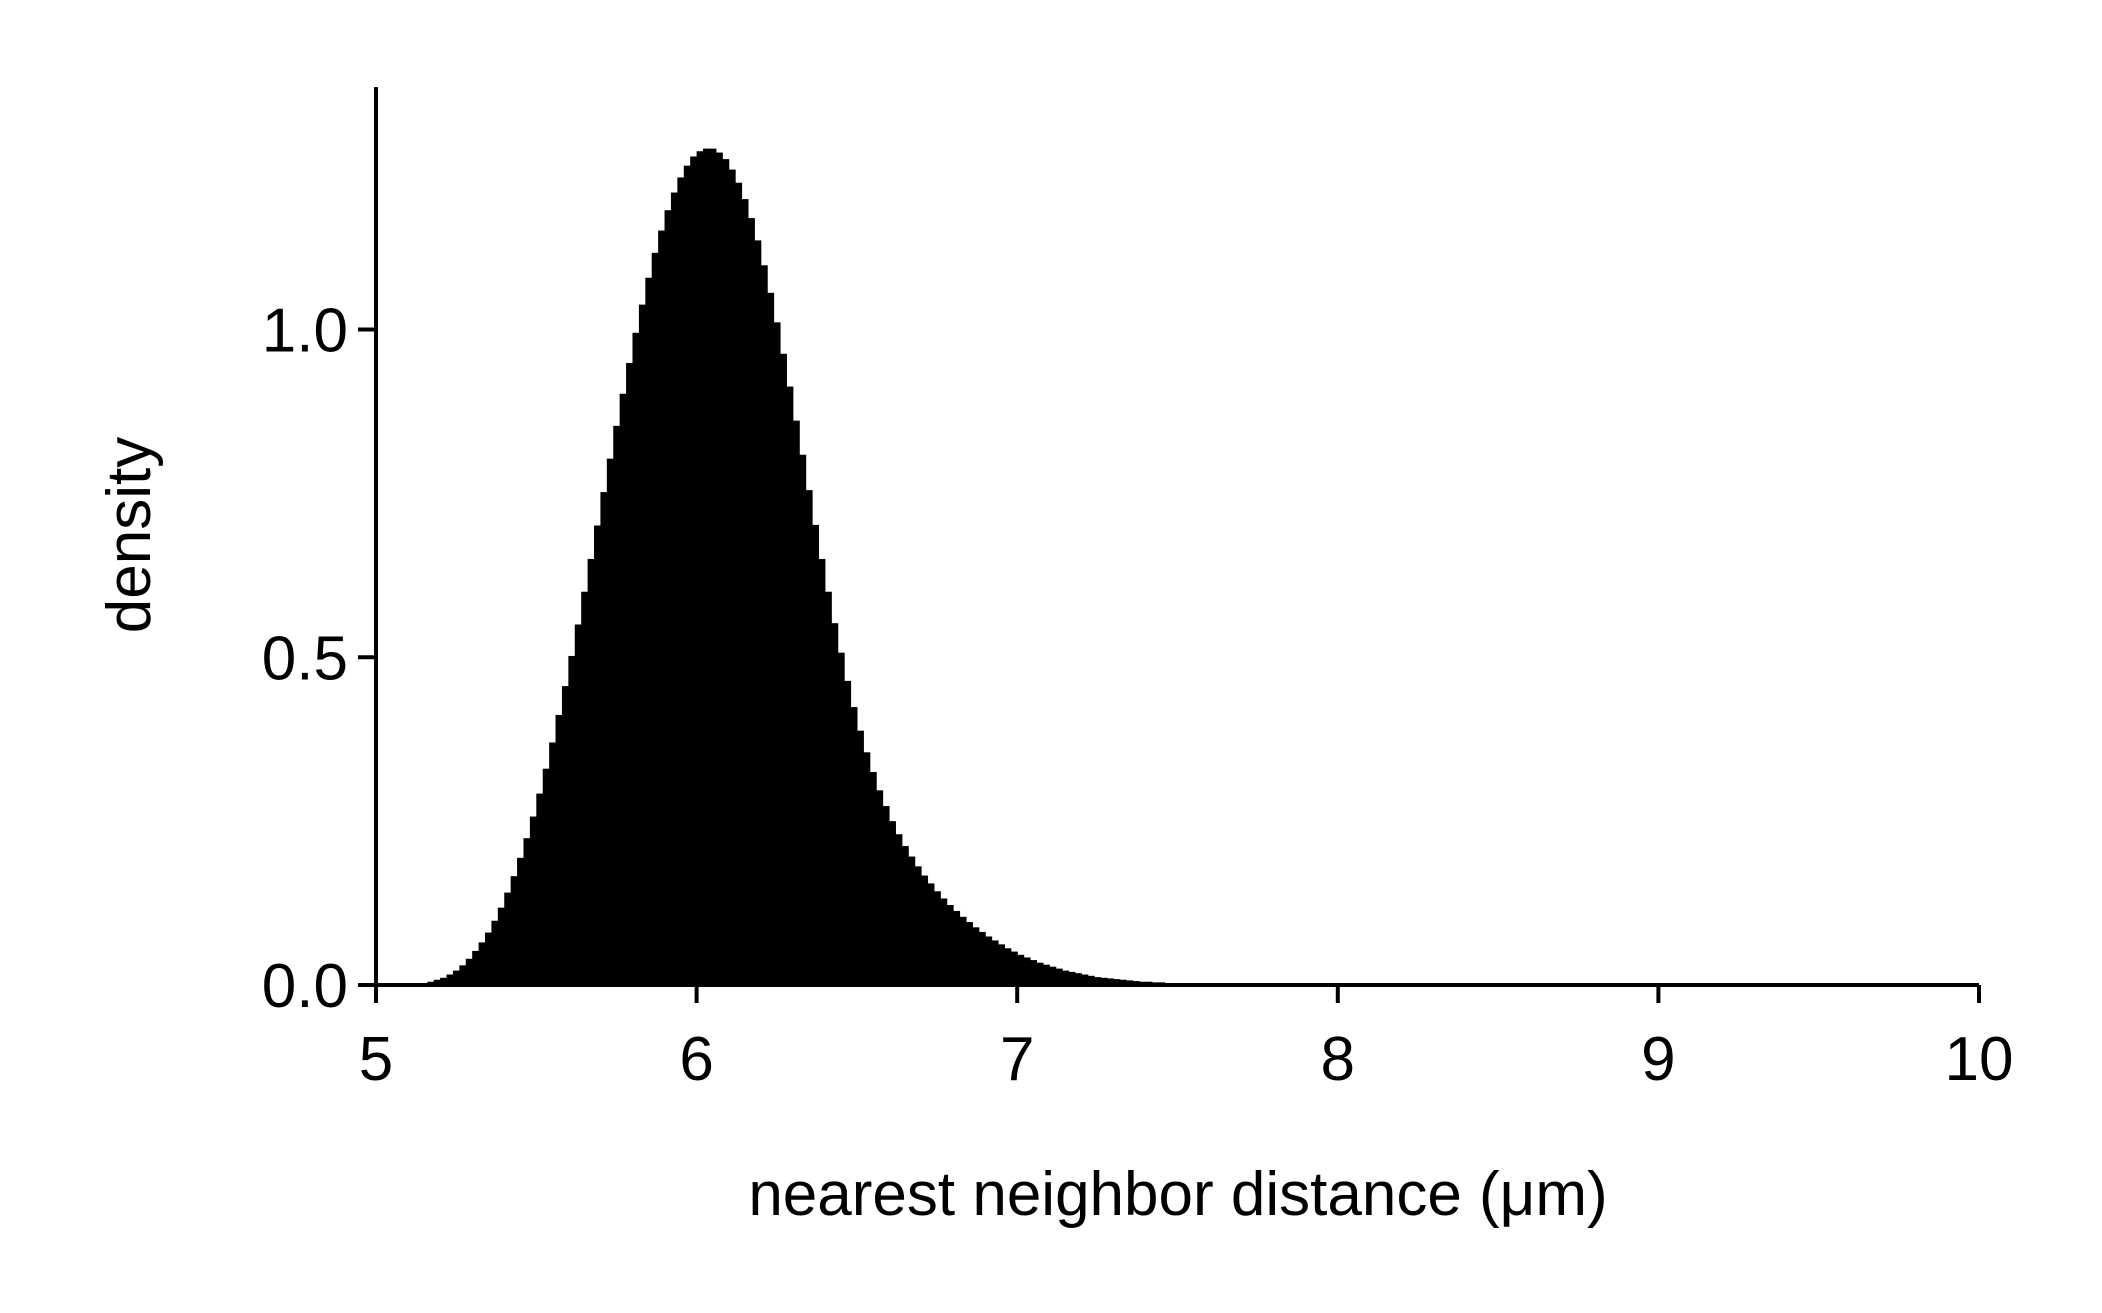 This screenshot has height=1313, width=2102. What do you see at coordinates (129, 535) in the screenshot?
I see `y-axis-label: density` at bounding box center [129, 535].